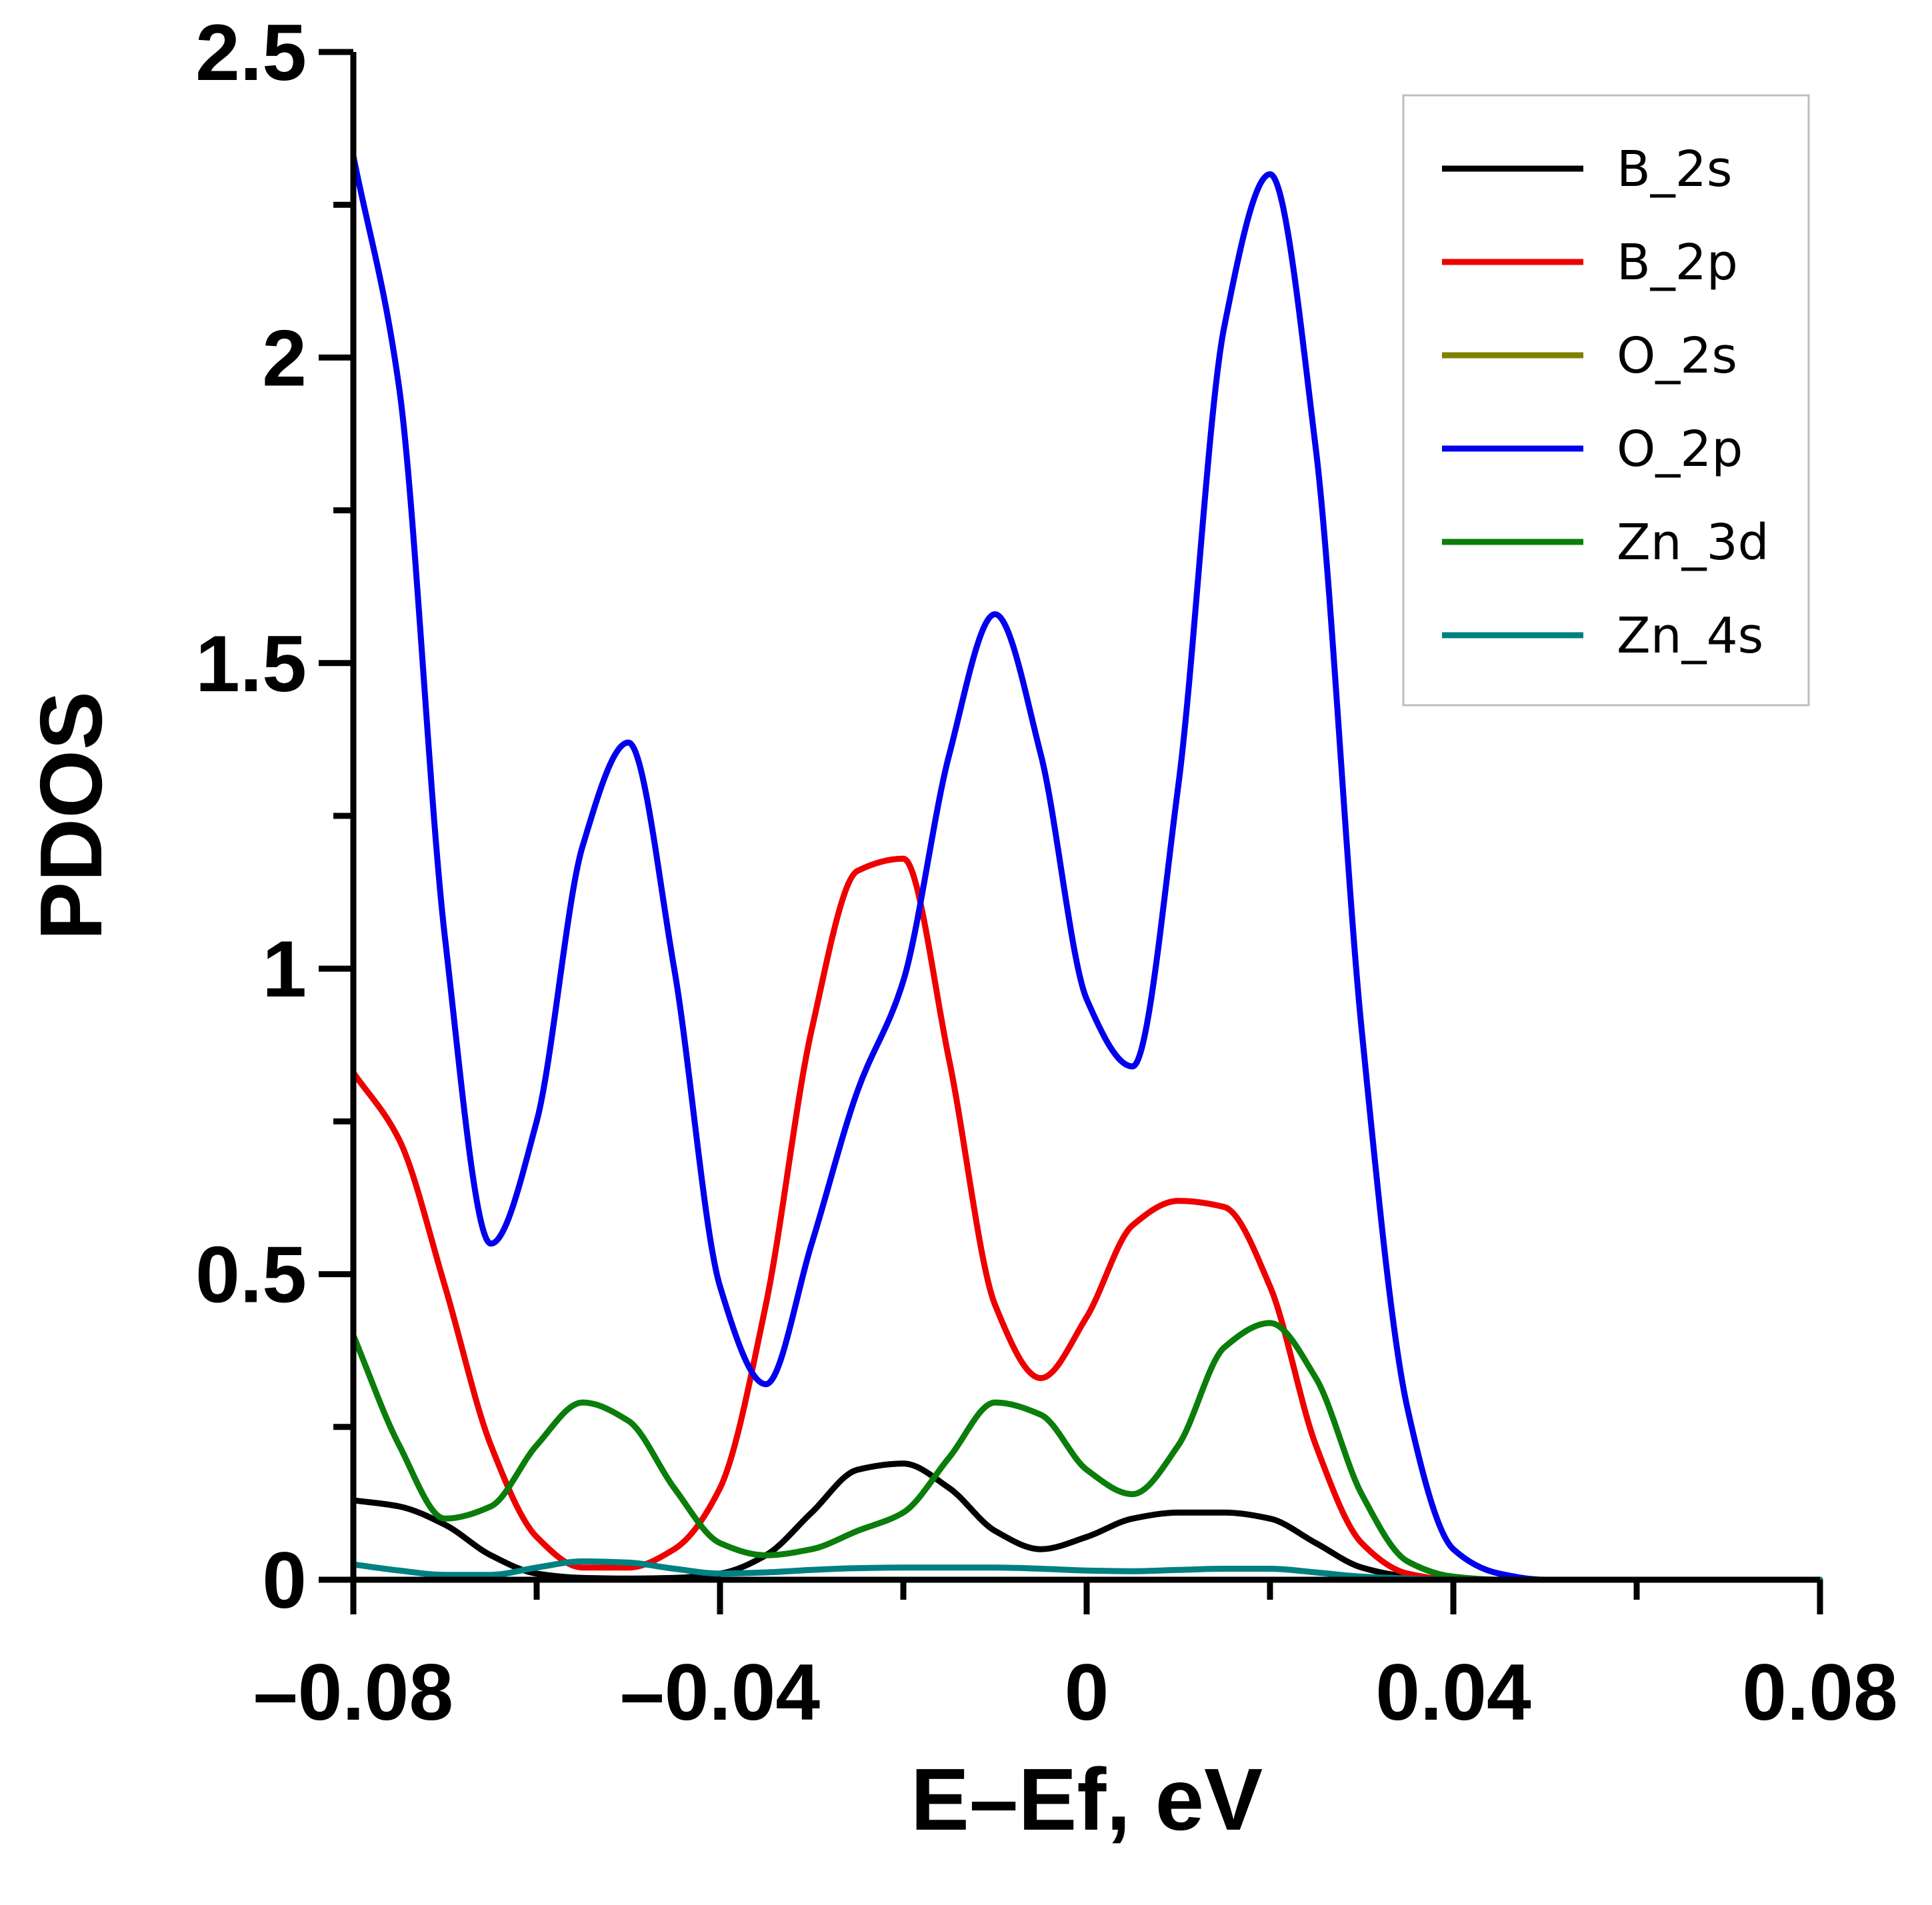  What do you see at coordinates (1820, 1692) in the screenshot?
I see `x-tick-label: 0.08` at bounding box center [1820, 1692].